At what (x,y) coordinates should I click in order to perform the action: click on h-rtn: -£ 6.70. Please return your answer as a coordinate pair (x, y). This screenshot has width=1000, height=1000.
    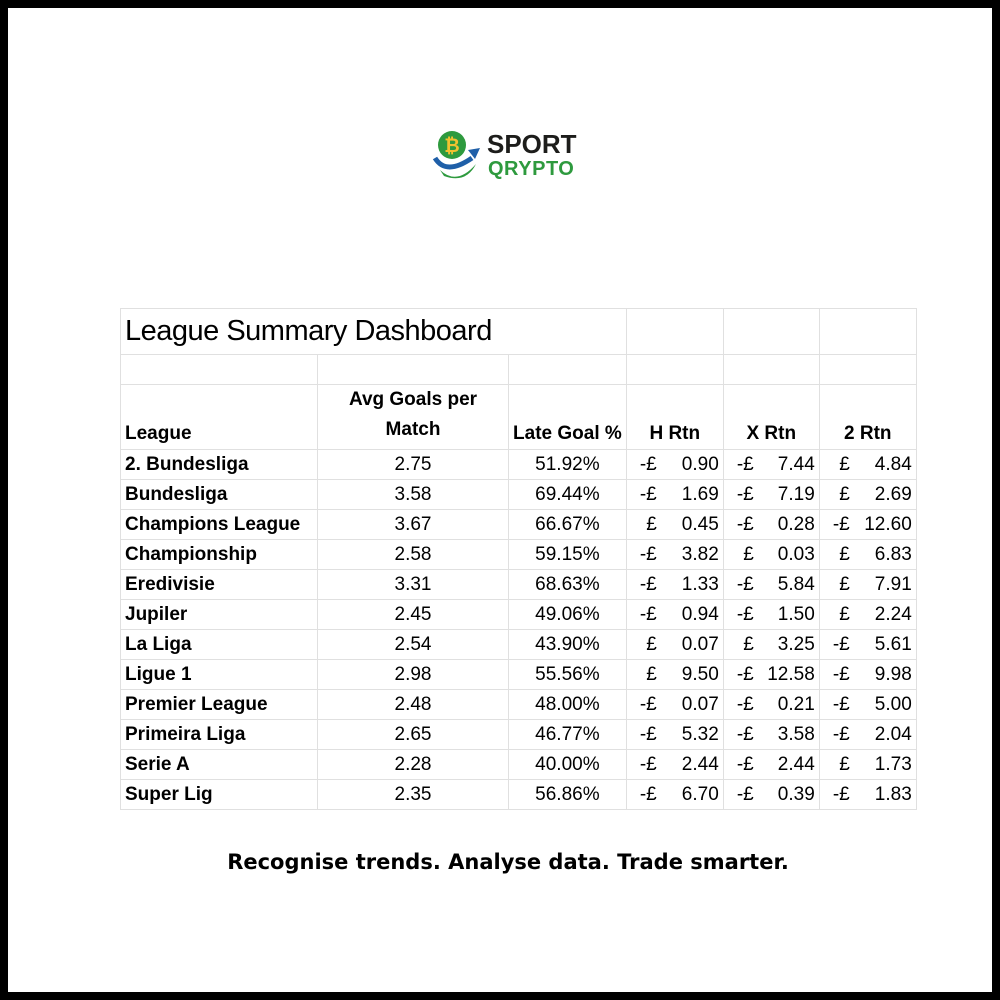
    Looking at the image, I should click on (674, 794).